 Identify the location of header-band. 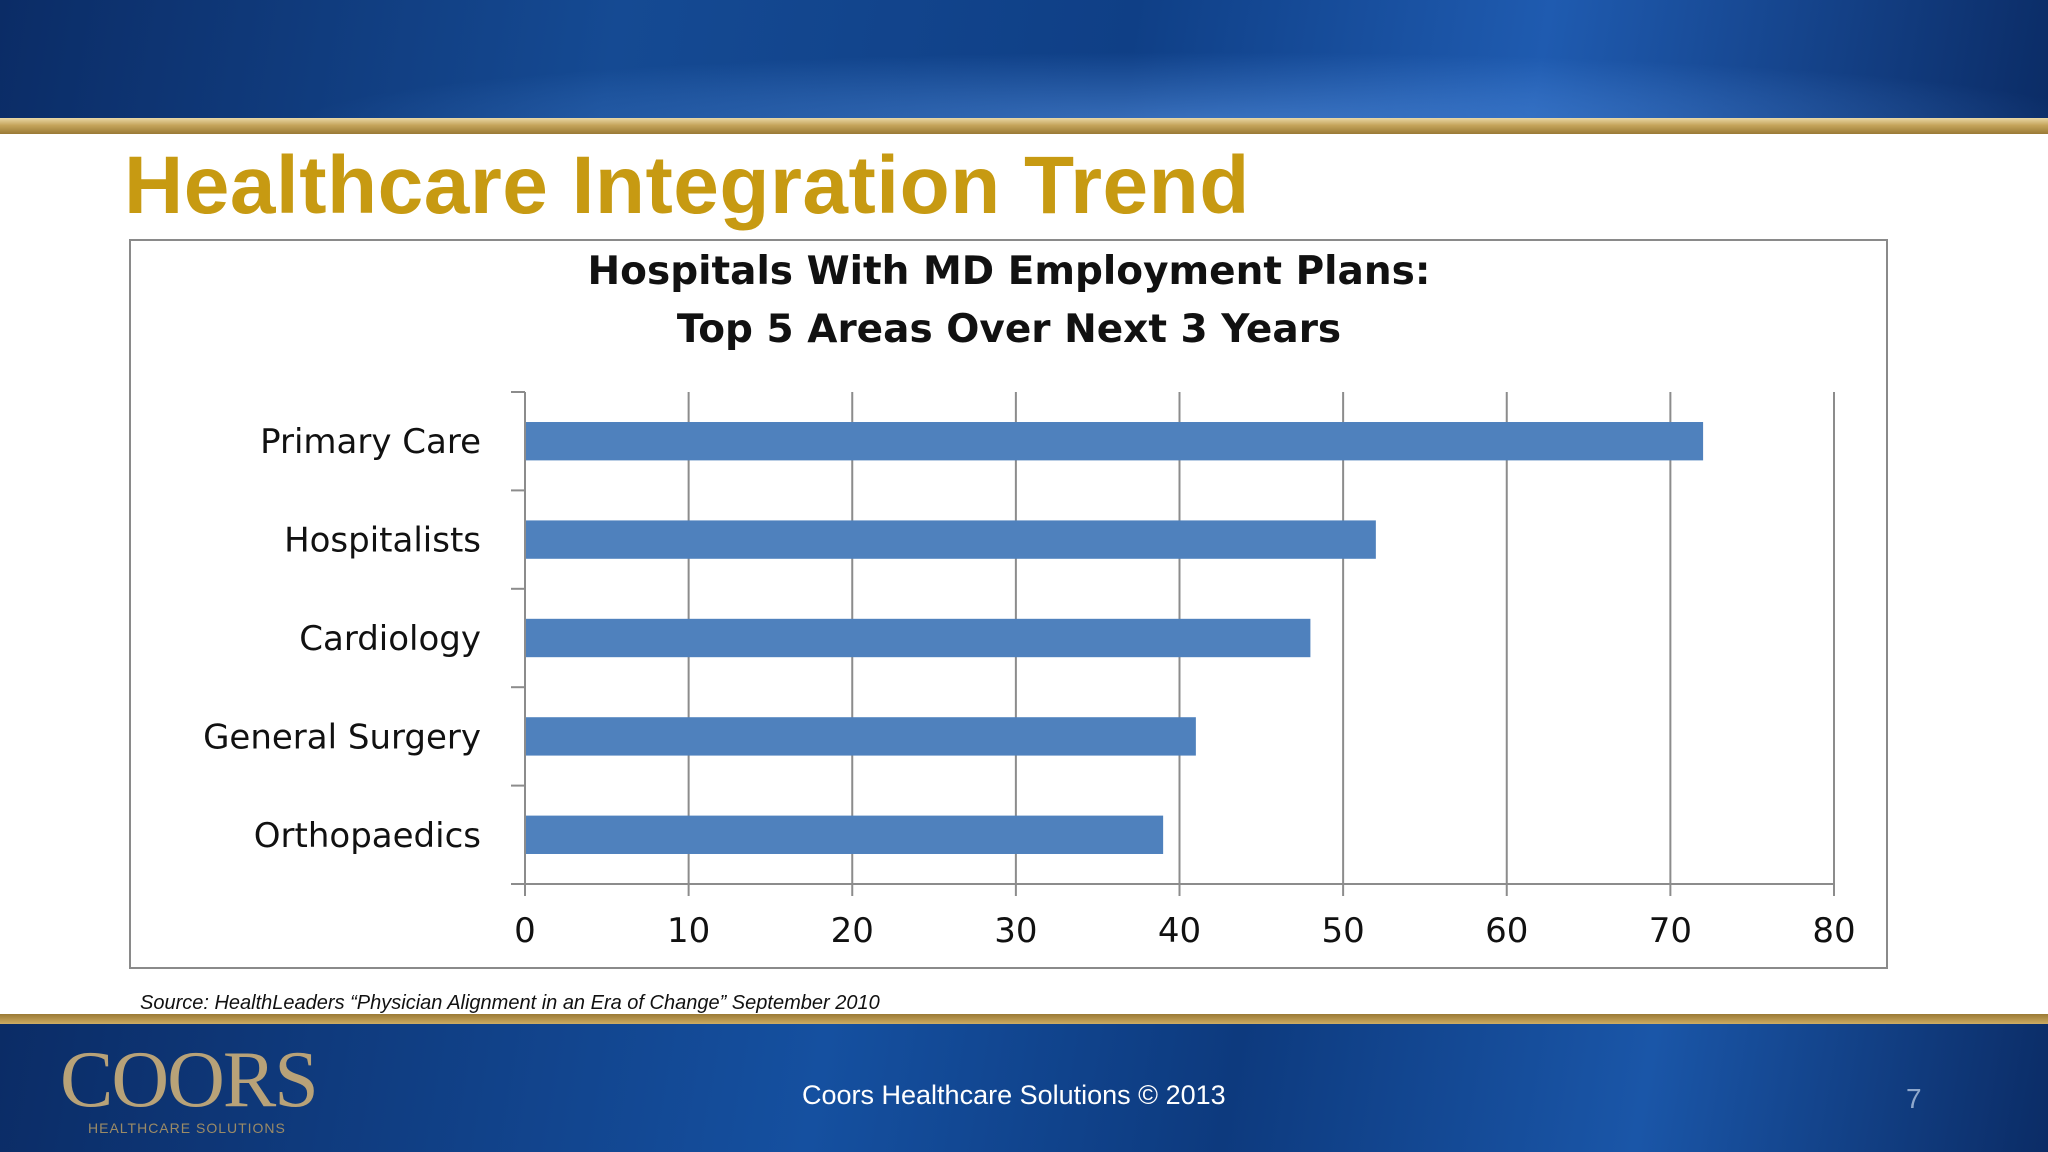
(1024, 61).